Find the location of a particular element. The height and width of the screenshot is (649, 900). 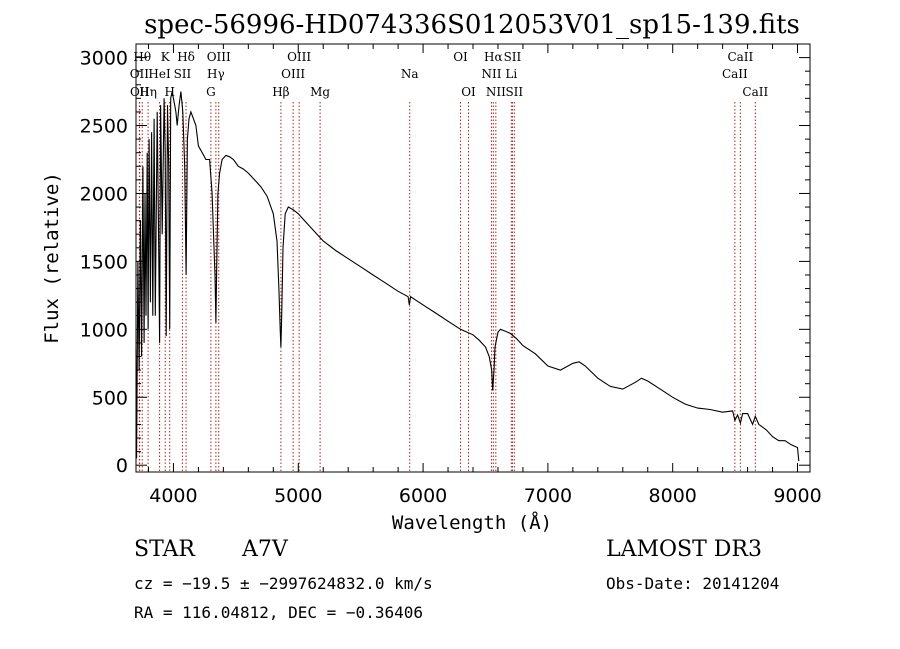

line-marker-label: Hθ is located at coordinates (142, 57).